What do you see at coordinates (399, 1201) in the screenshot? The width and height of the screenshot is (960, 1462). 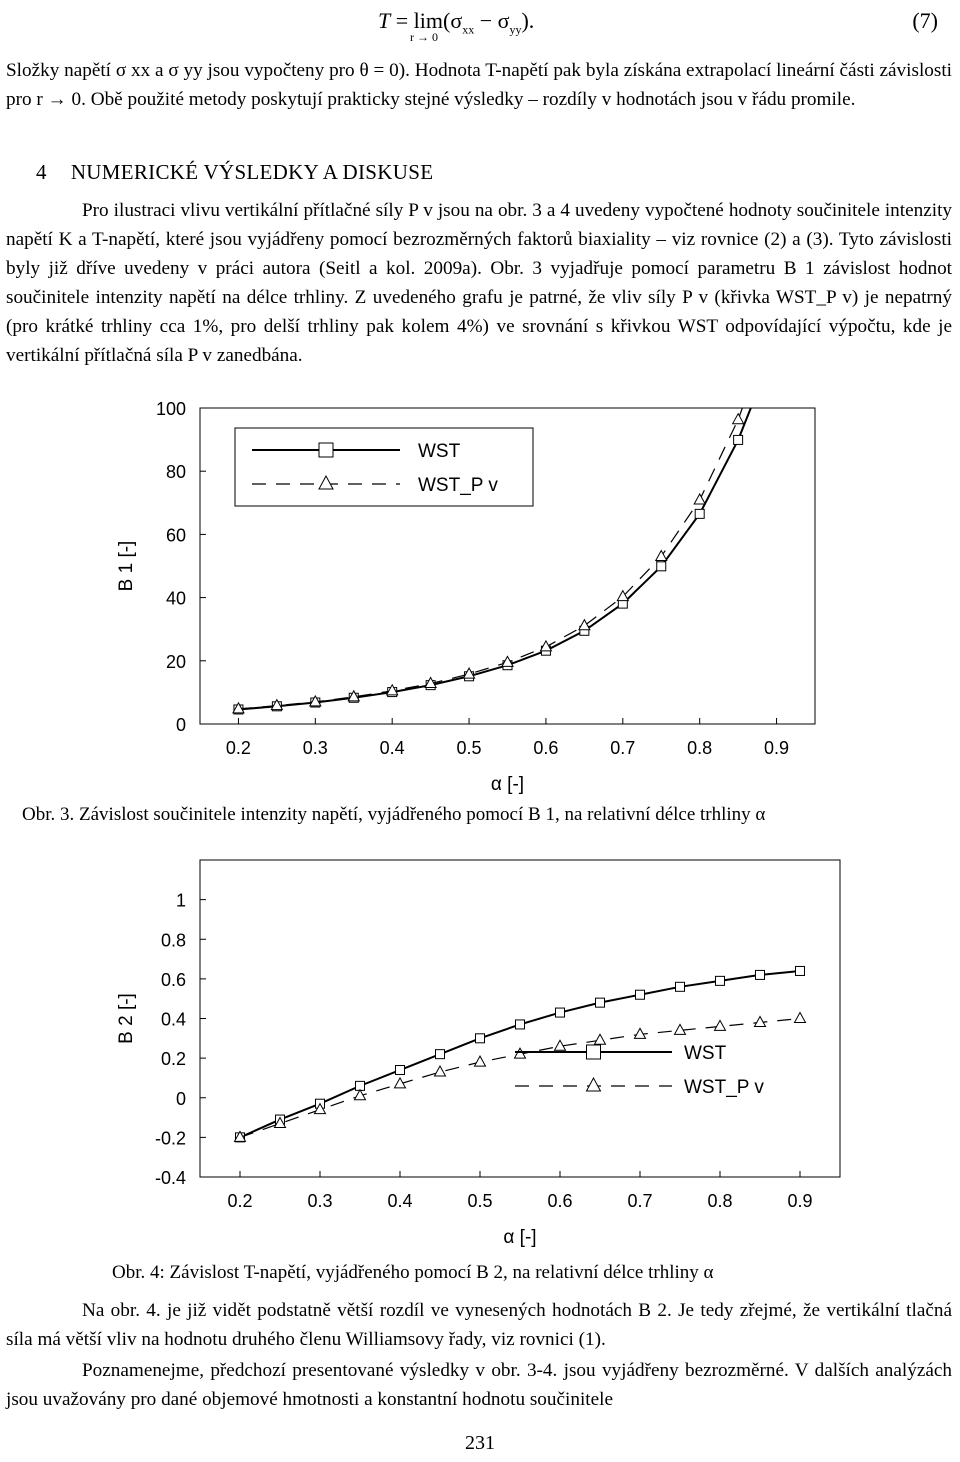 I see `x-tick-label: 0.4` at bounding box center [399, 1201].